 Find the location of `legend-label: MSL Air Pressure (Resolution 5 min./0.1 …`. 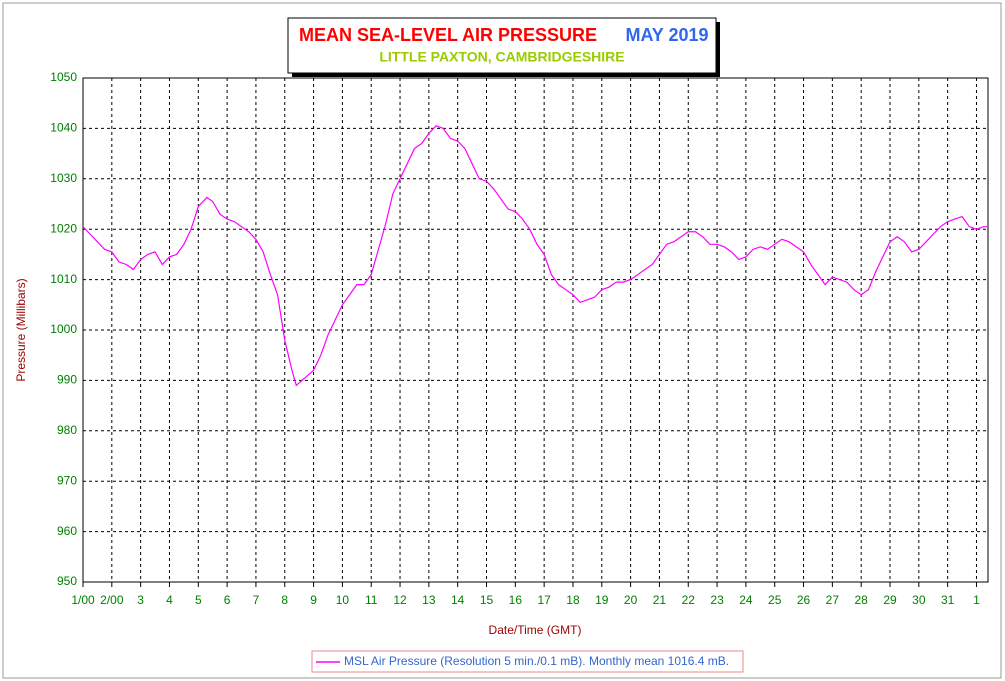

legend-label: MSL Air Pressure (Resolution 5 min./0.1 … is located at coordinates (536, 661).